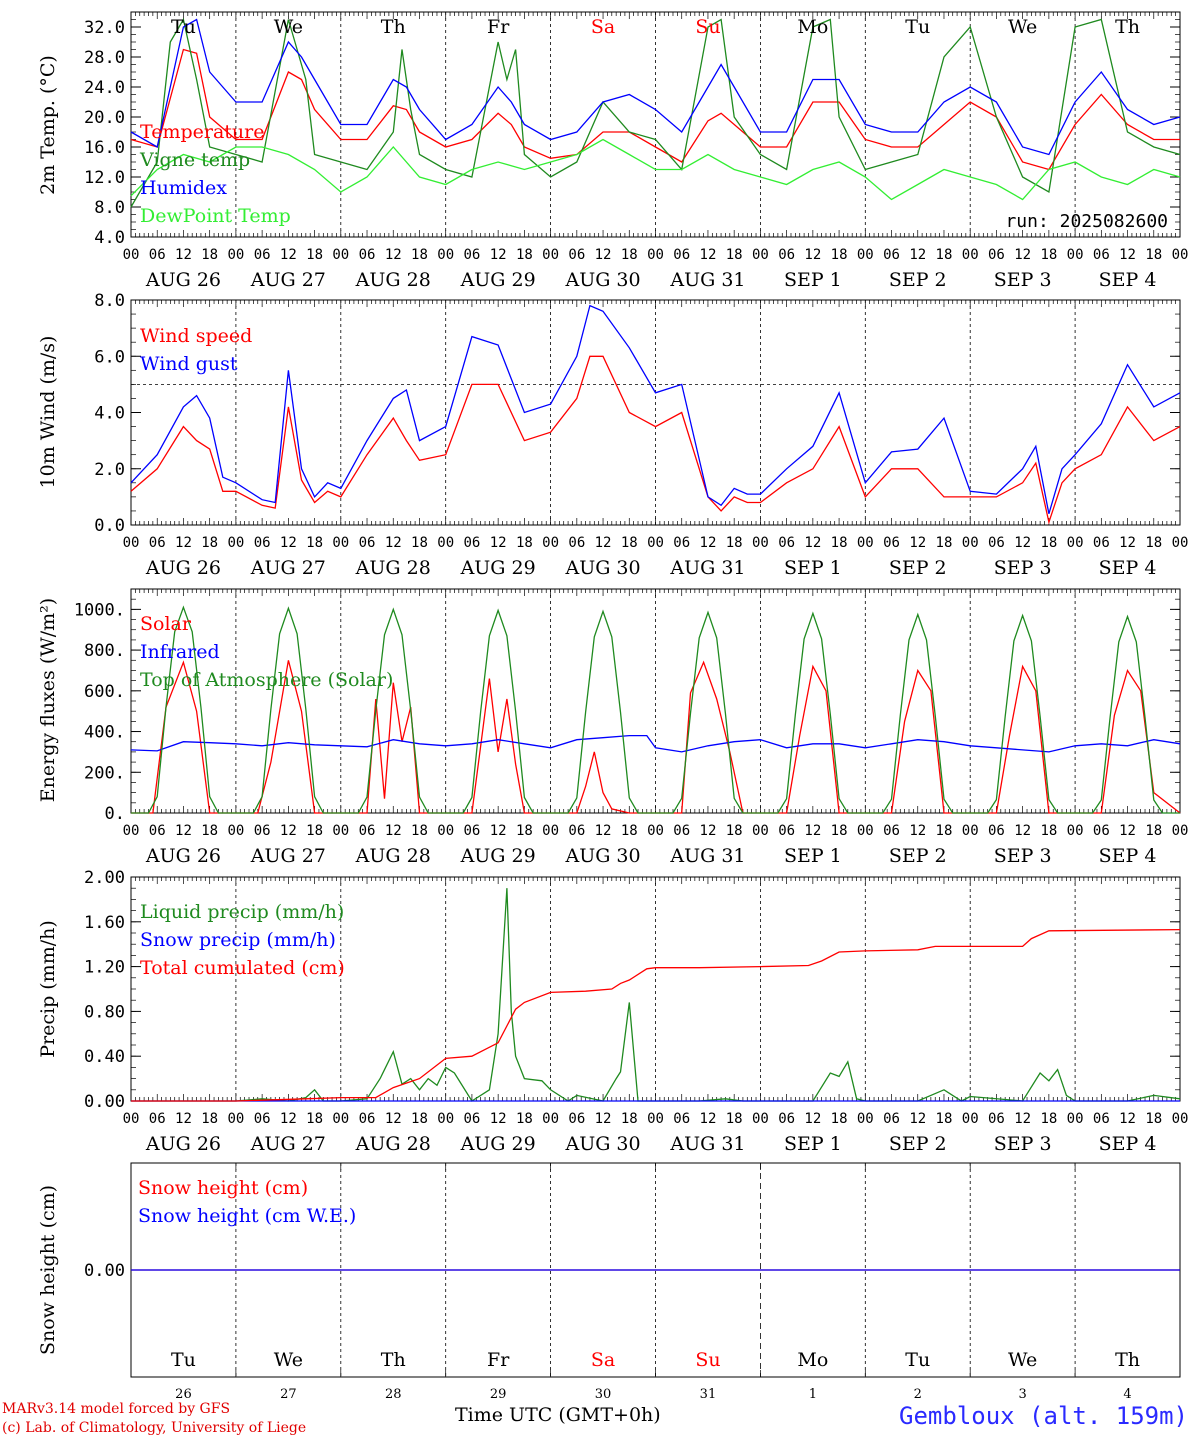 Image resolution: width=1194 pixels, height=1440 pixels. I want to click on y-tick-label: 0.0, so click(109, 526).